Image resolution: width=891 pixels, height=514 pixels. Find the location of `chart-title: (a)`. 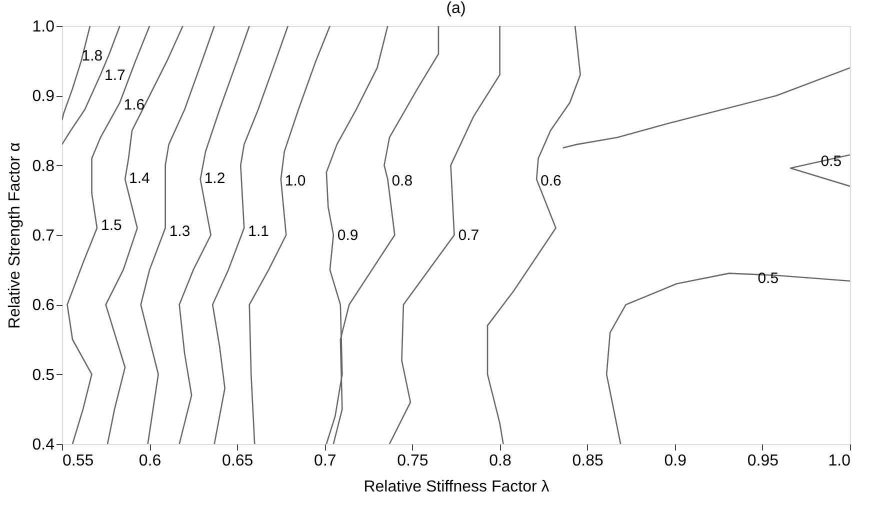

chart-title: (a) is located at coordinates (456, 8).